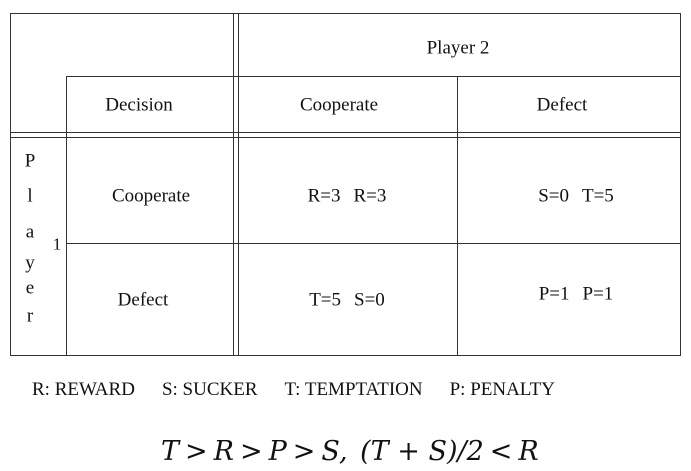  I want to click on payoff-p1: P=1, so click(554, 294).